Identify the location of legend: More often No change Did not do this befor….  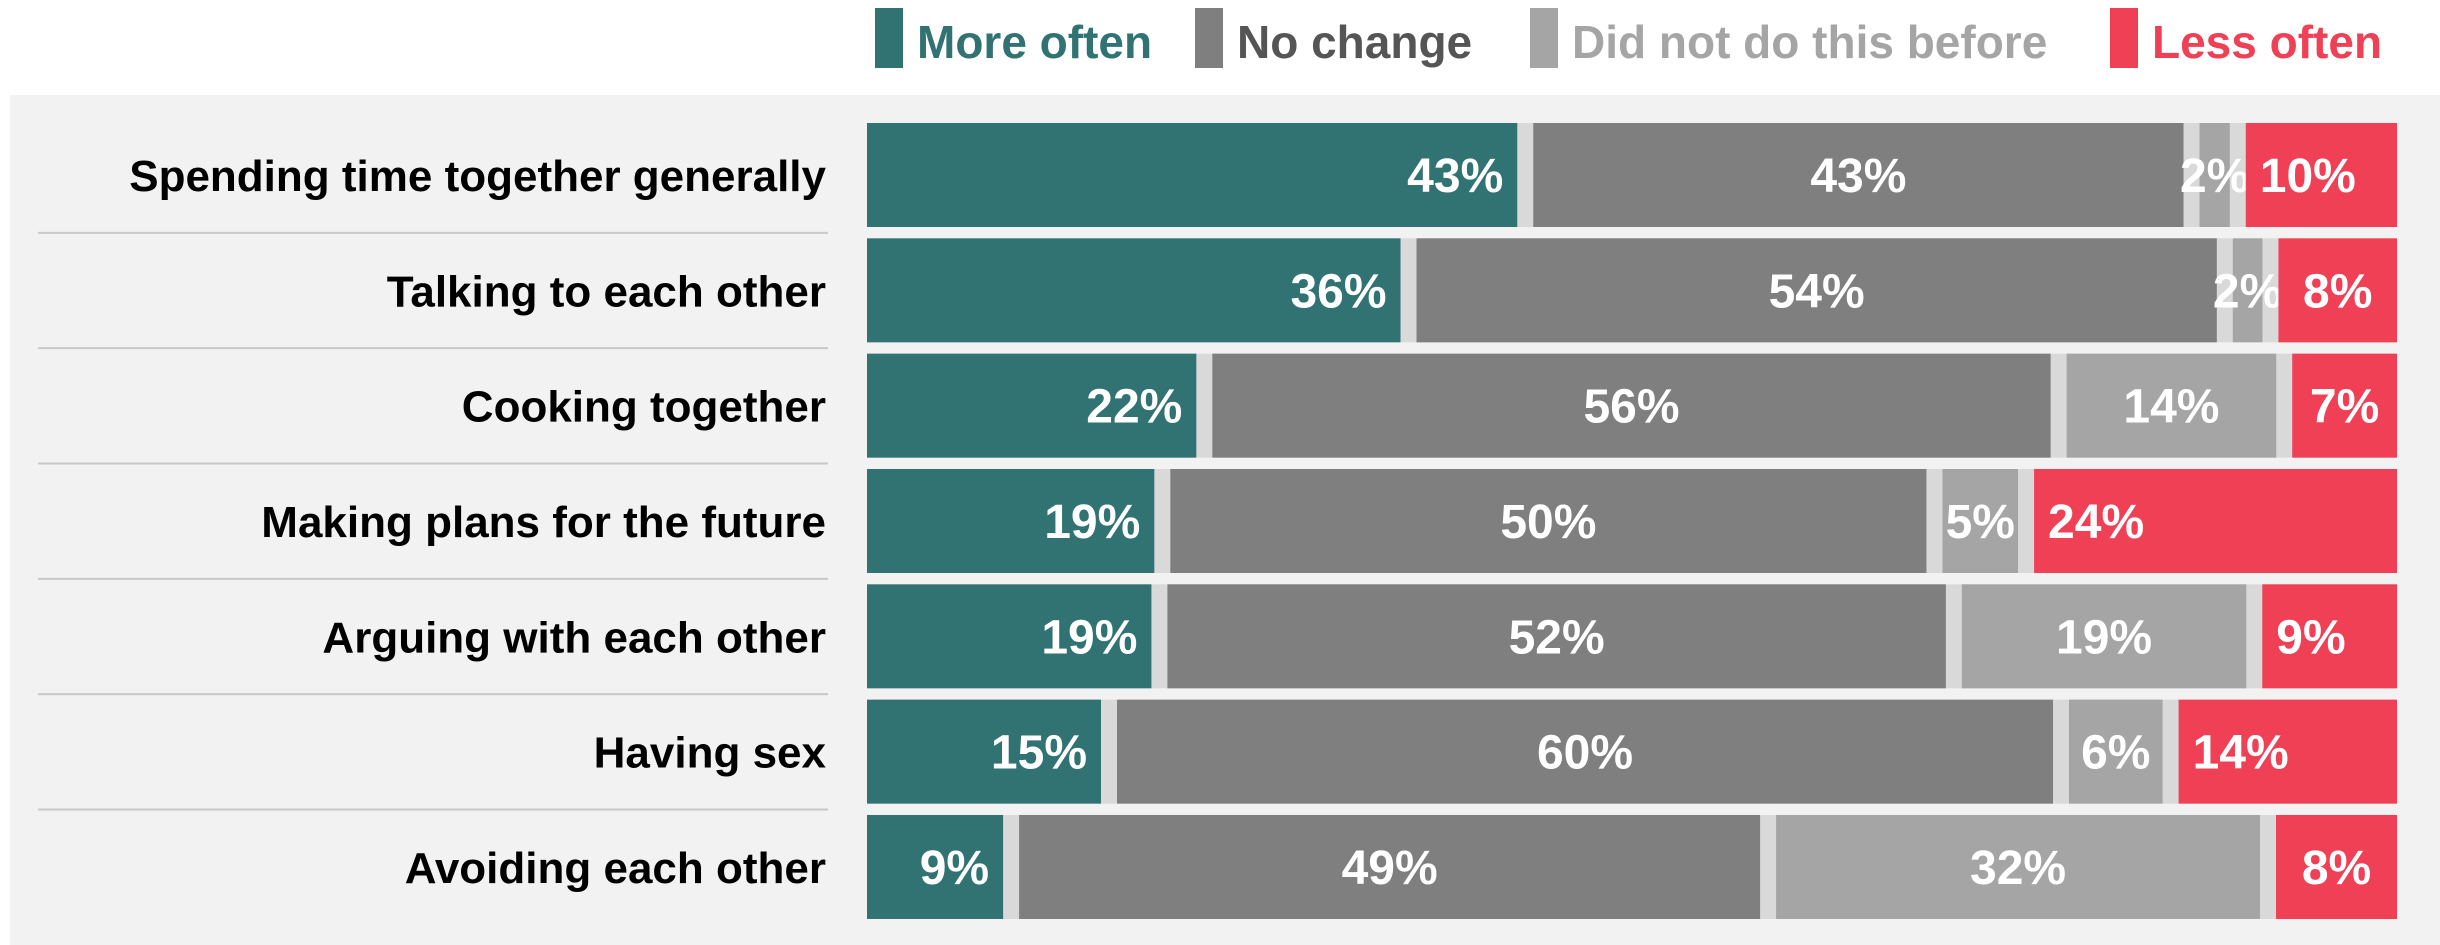
(1628, 38).